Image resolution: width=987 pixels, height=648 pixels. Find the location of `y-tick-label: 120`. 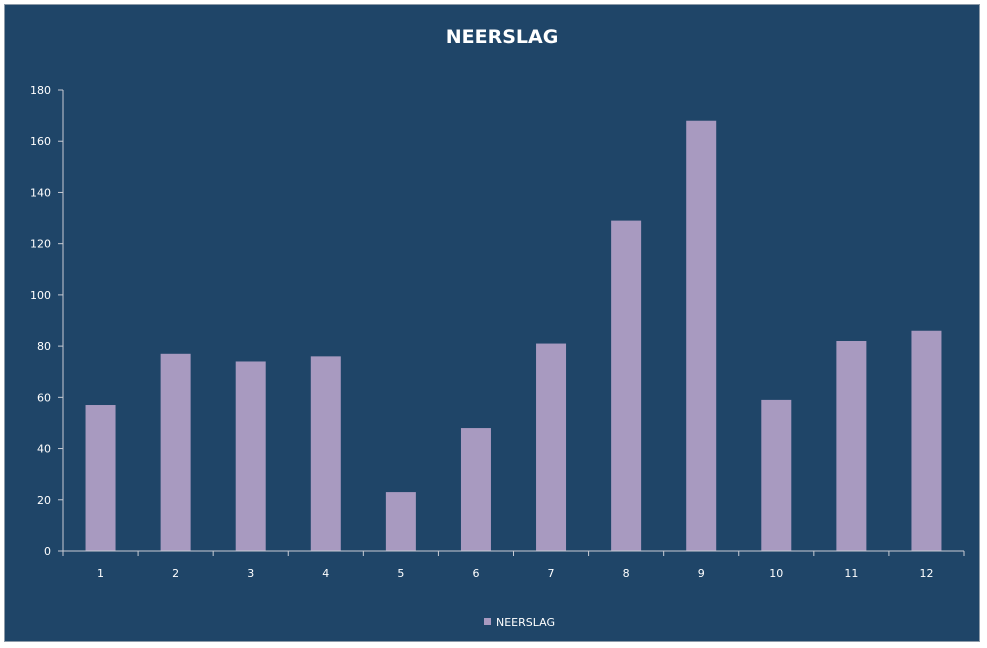

y-tick-label: 120 is located at coordinates (40, 244).